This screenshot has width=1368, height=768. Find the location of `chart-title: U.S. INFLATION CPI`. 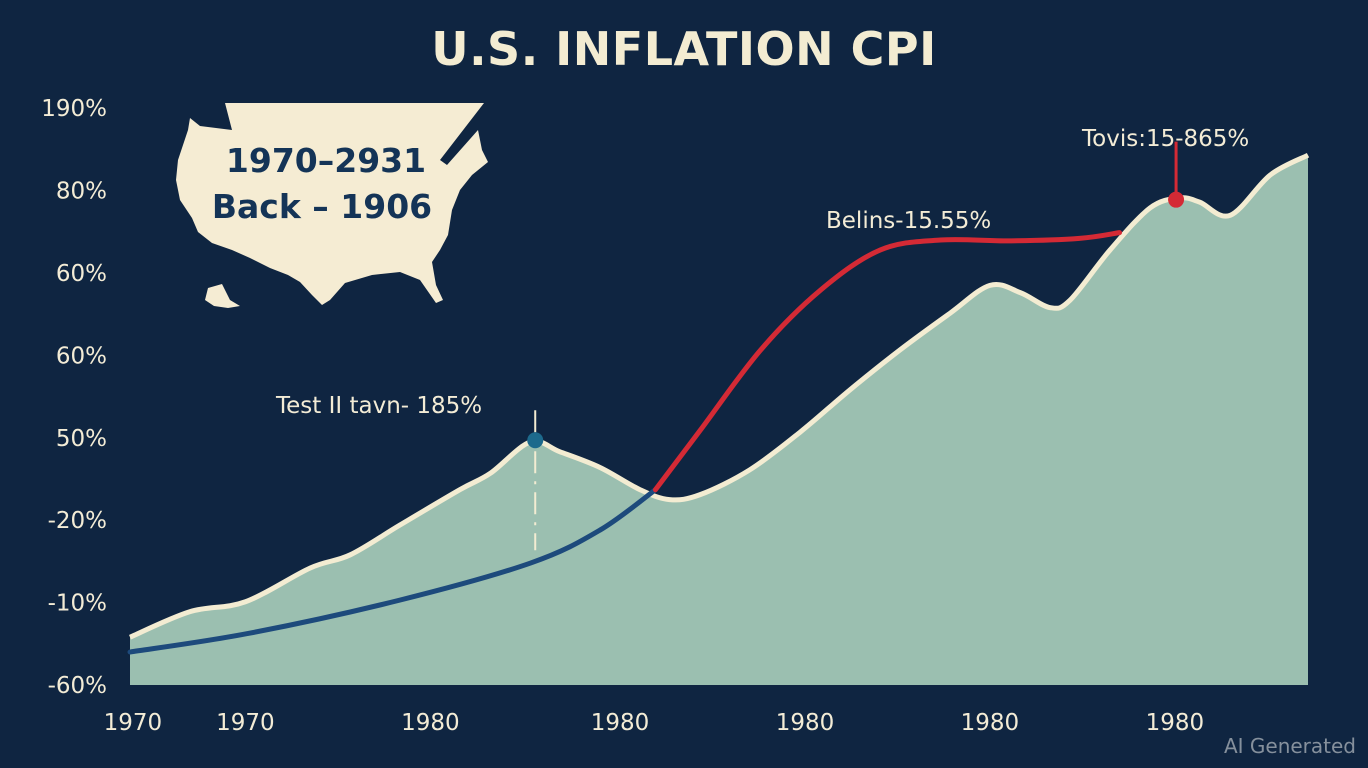

chart-title: U.S. INFLATION CPI is located at coordinates (684, 49).